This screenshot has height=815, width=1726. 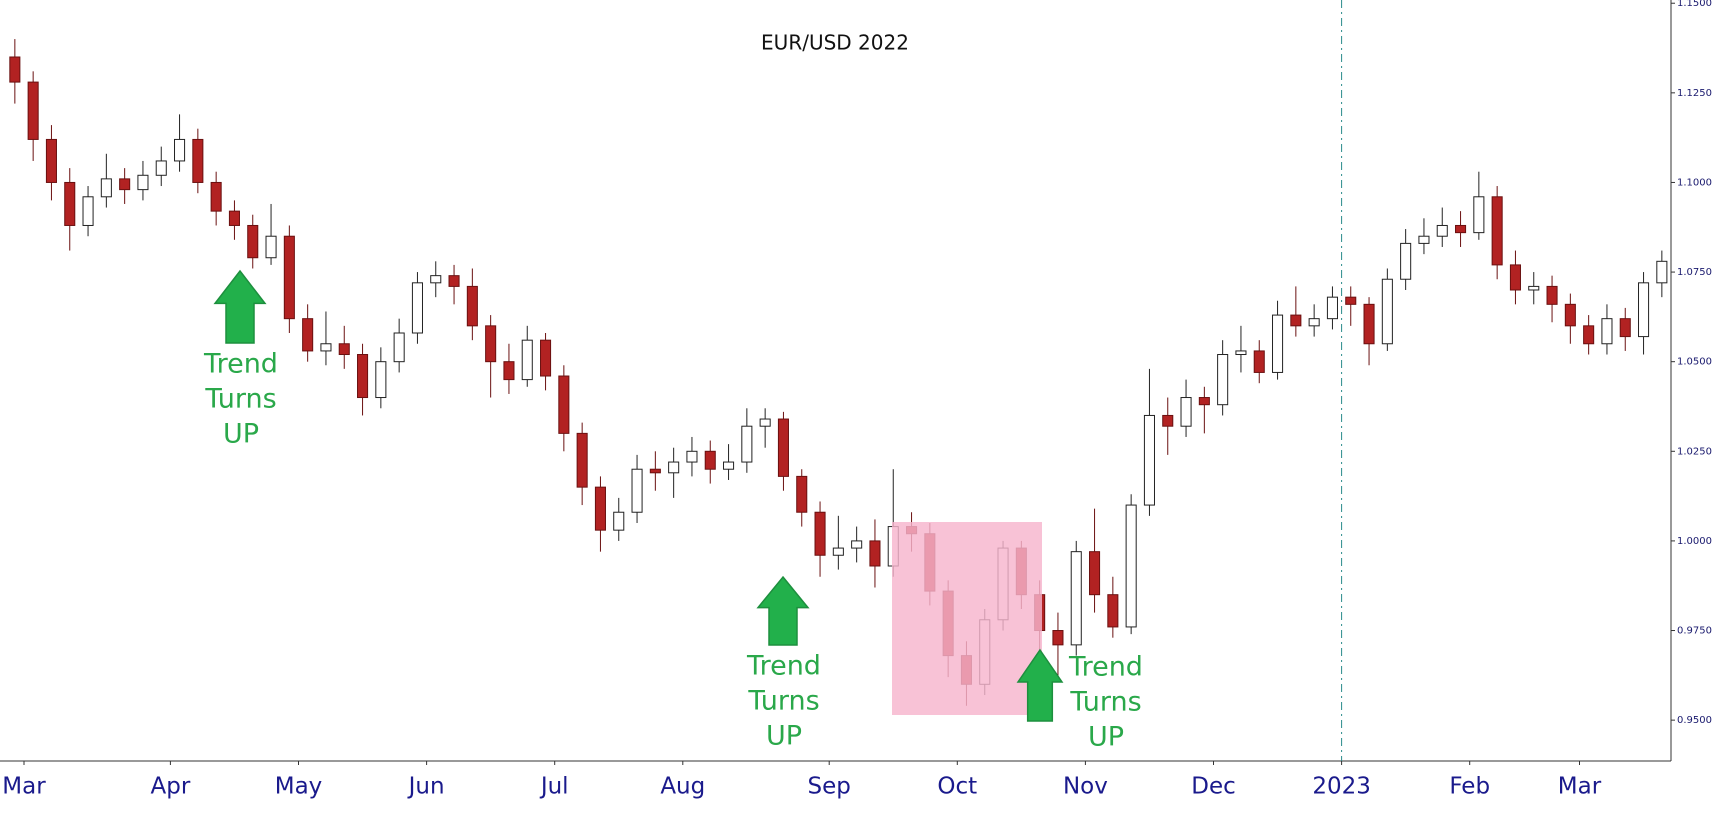 What do you see at coordinates (1694, 541) in the screenshot?
I see `y-tick-label: 1.0000` at bounding box center [1694, 541].